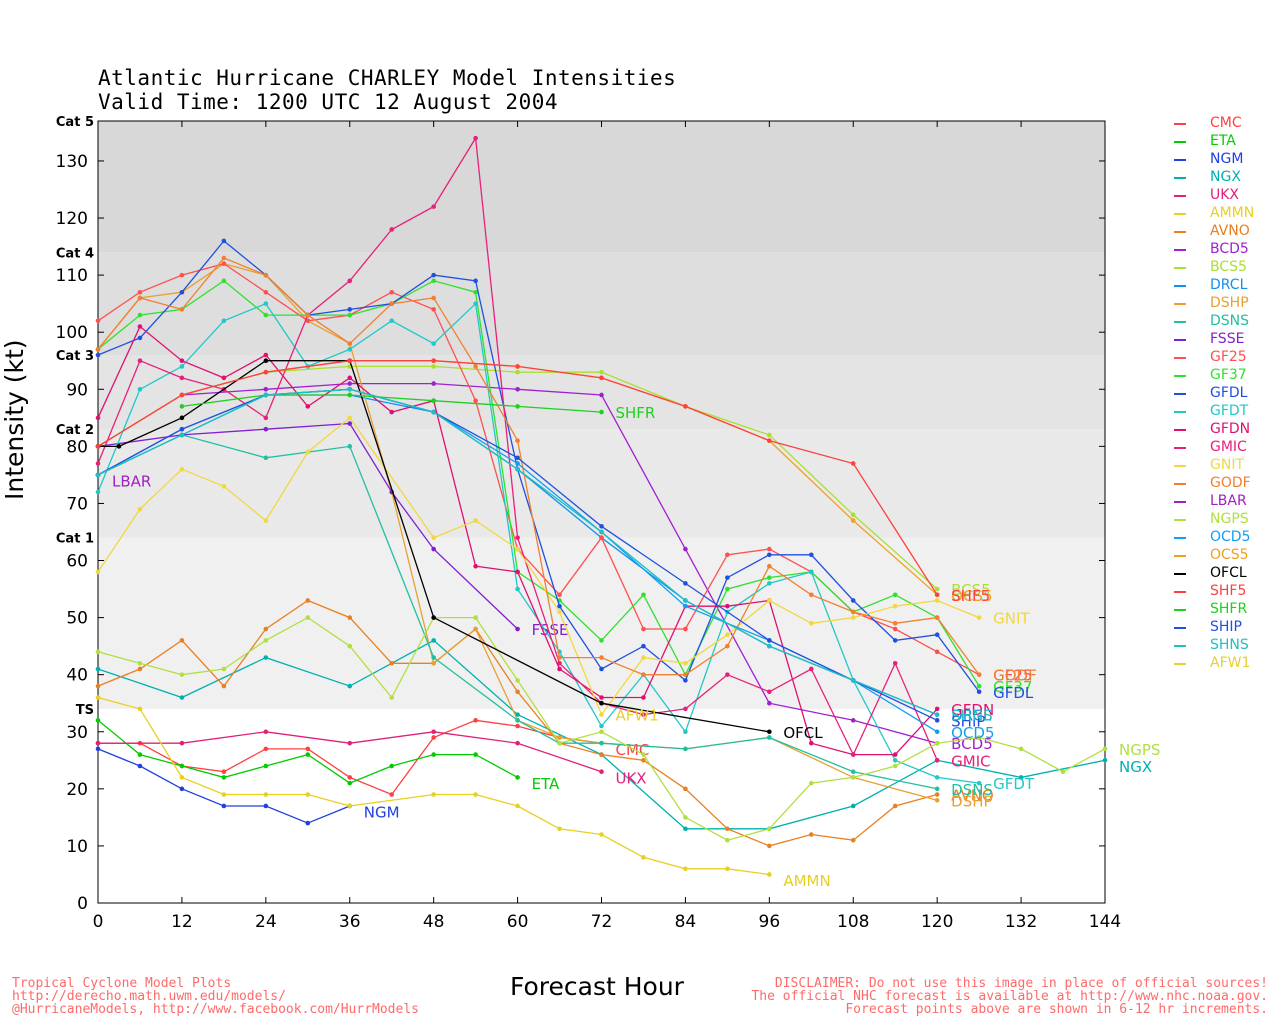 The height and width of the screenshot is (1024, 1280). Describe the element at coordinates (1012, 687) in the screenshot. I see `series-label-gf37: GF37` at that location.